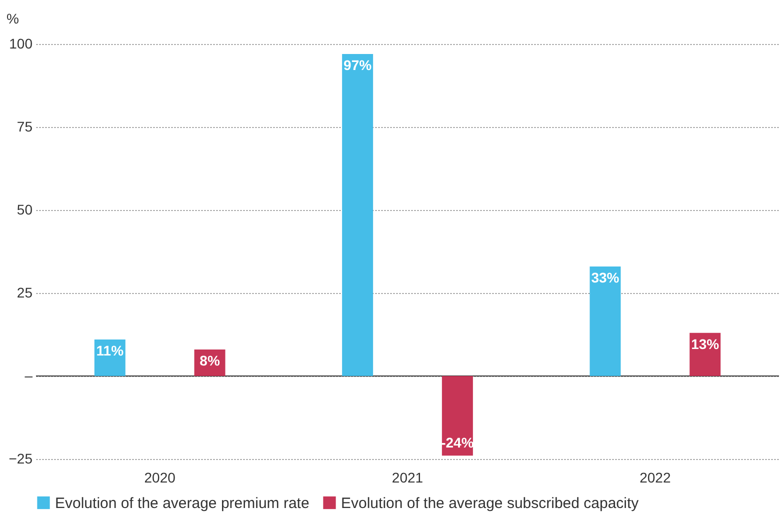 Image resolution: width=780 pixels, height=515 pixels. I want to click on x-tick-label: 2020, so click(160, 478).